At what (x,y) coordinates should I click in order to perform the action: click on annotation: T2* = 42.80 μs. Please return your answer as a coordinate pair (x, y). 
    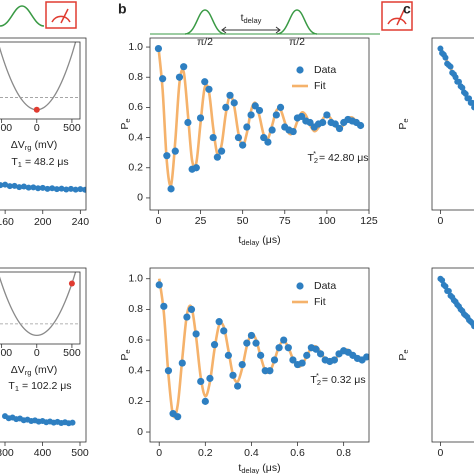
    Looking at the image, I should click on (337, 157).